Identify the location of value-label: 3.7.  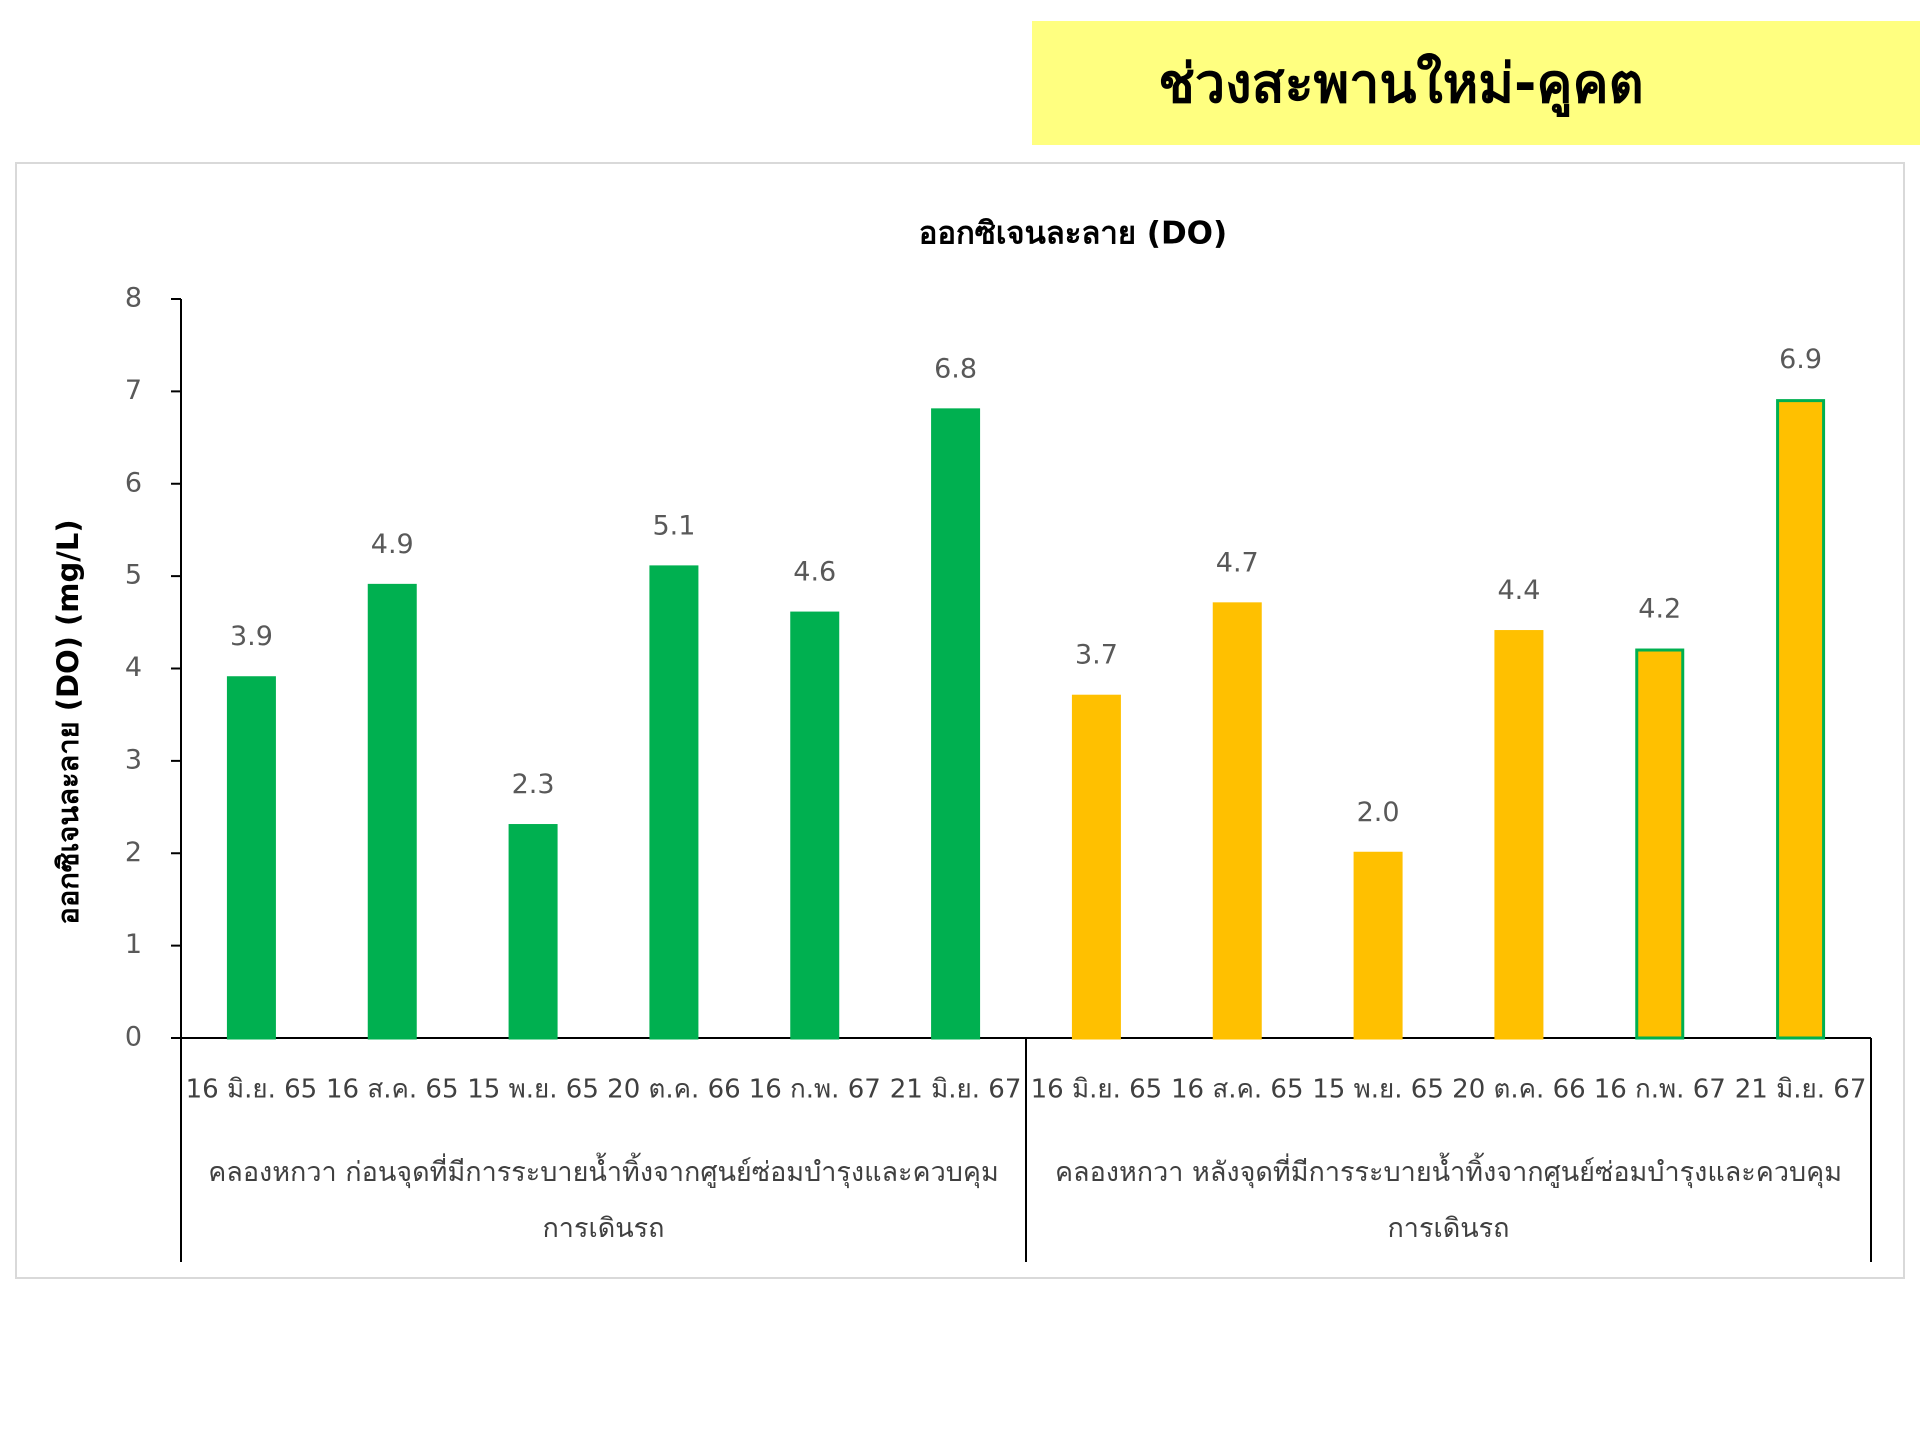
(1096, 655).